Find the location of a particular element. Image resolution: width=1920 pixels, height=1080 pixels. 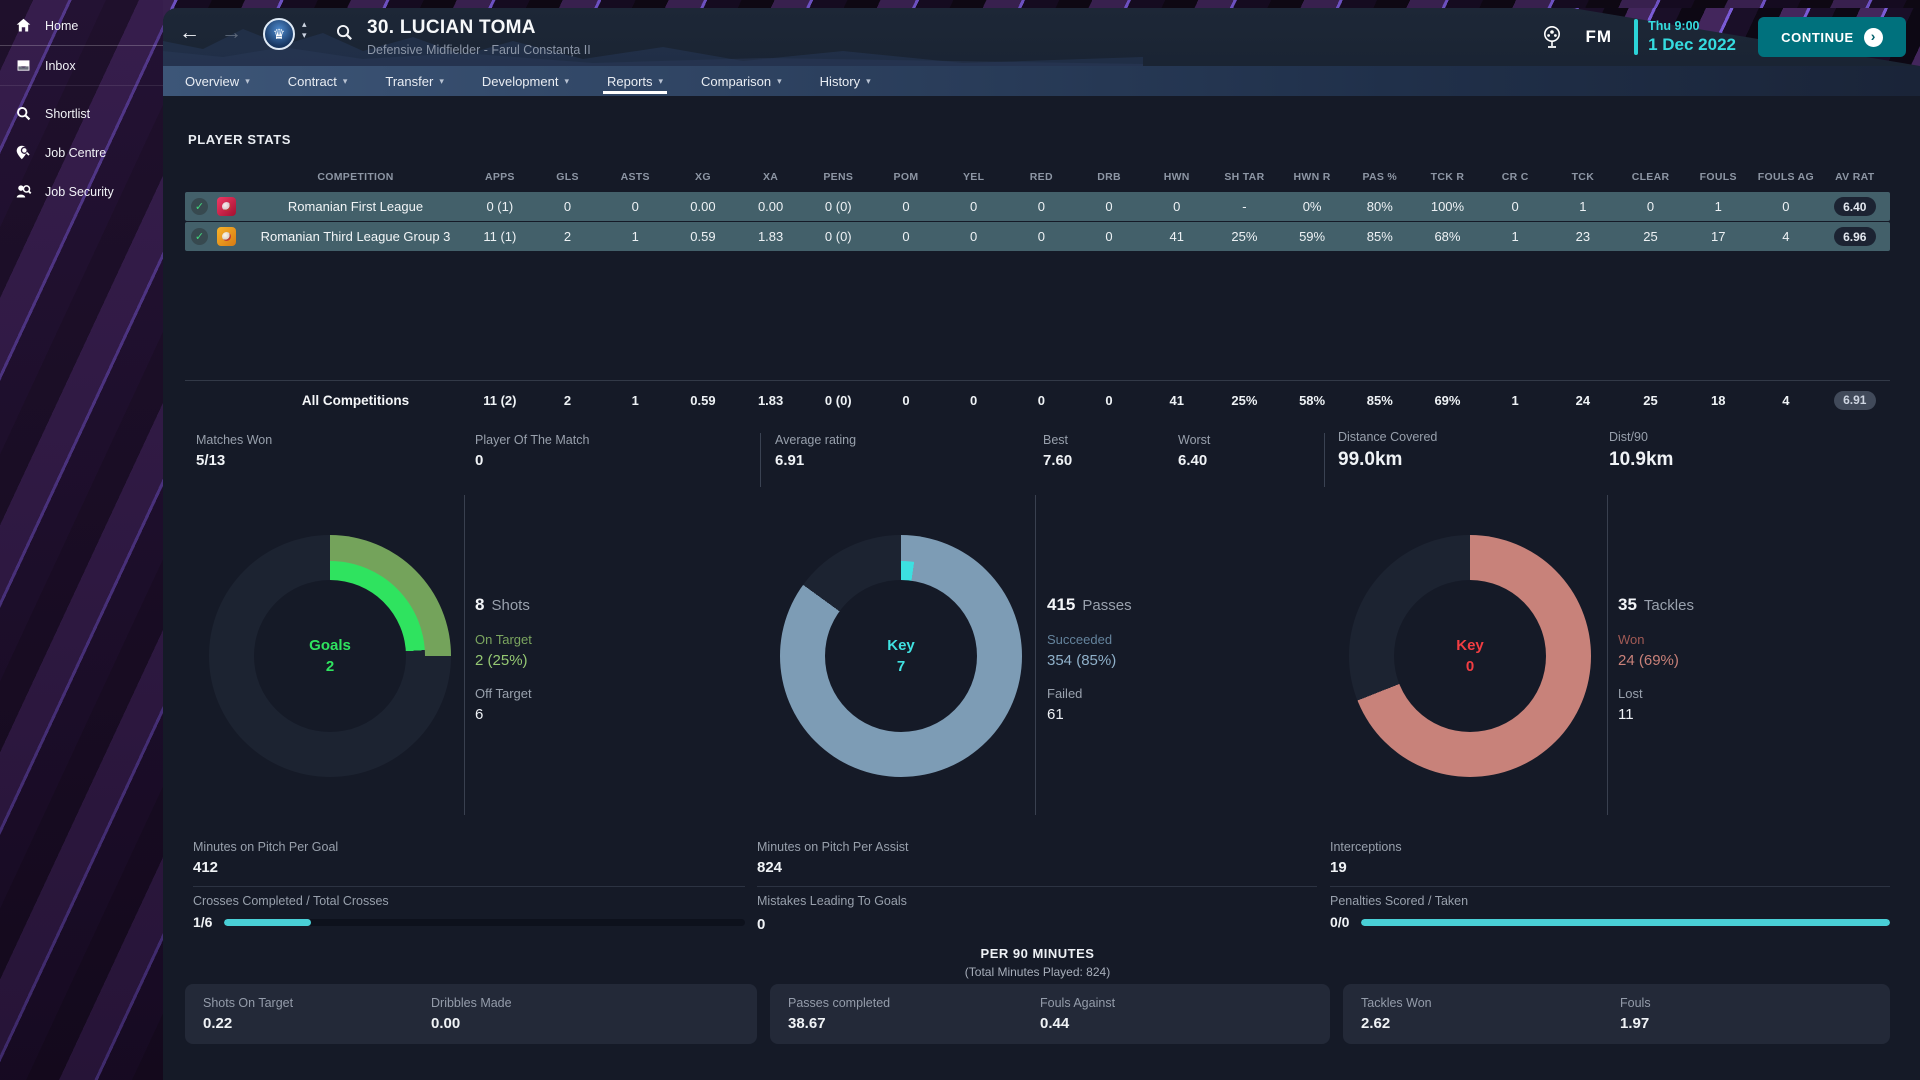

tackles-donut-chart: Key 0 is located at coordinates (1470, 656).